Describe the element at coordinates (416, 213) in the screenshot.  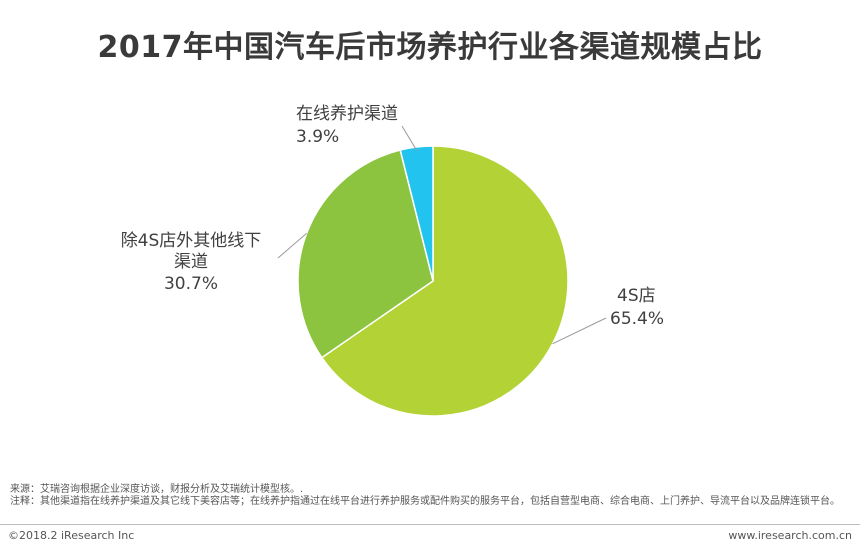
I see `pie-slice-online` at that location.